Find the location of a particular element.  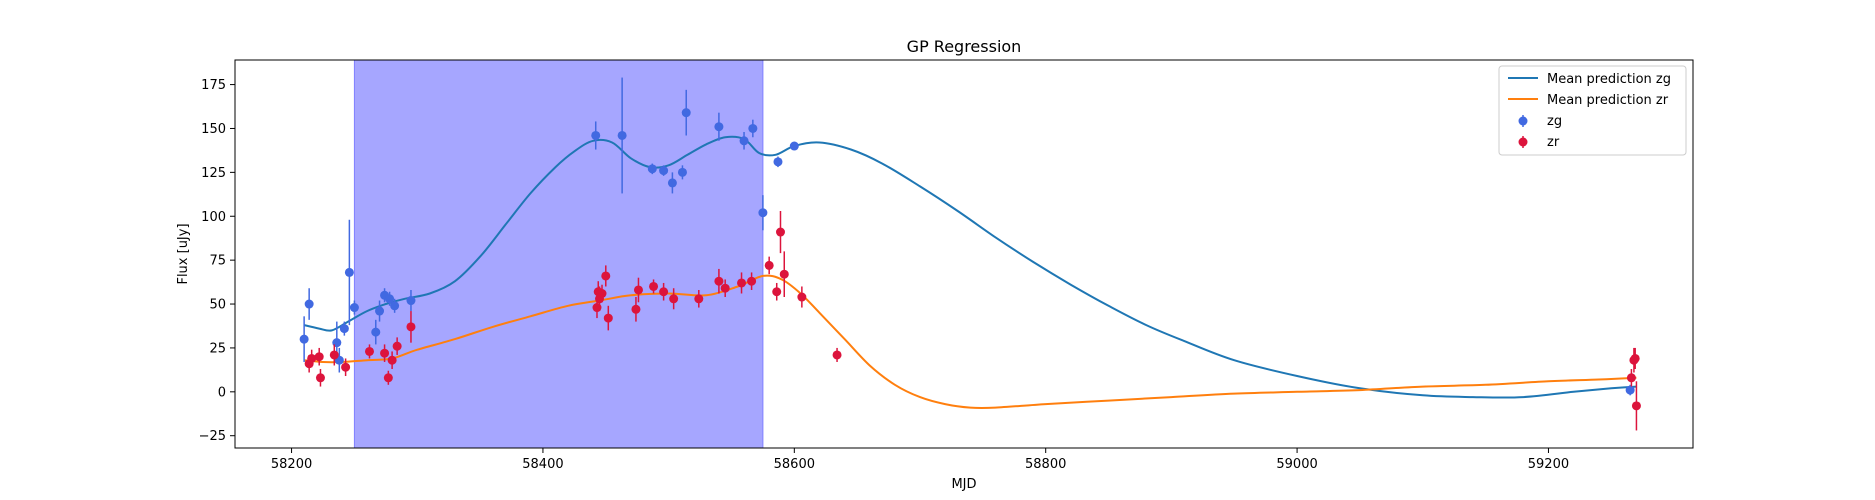

x-axis-label: MJD is located at coordinates (963, 484).